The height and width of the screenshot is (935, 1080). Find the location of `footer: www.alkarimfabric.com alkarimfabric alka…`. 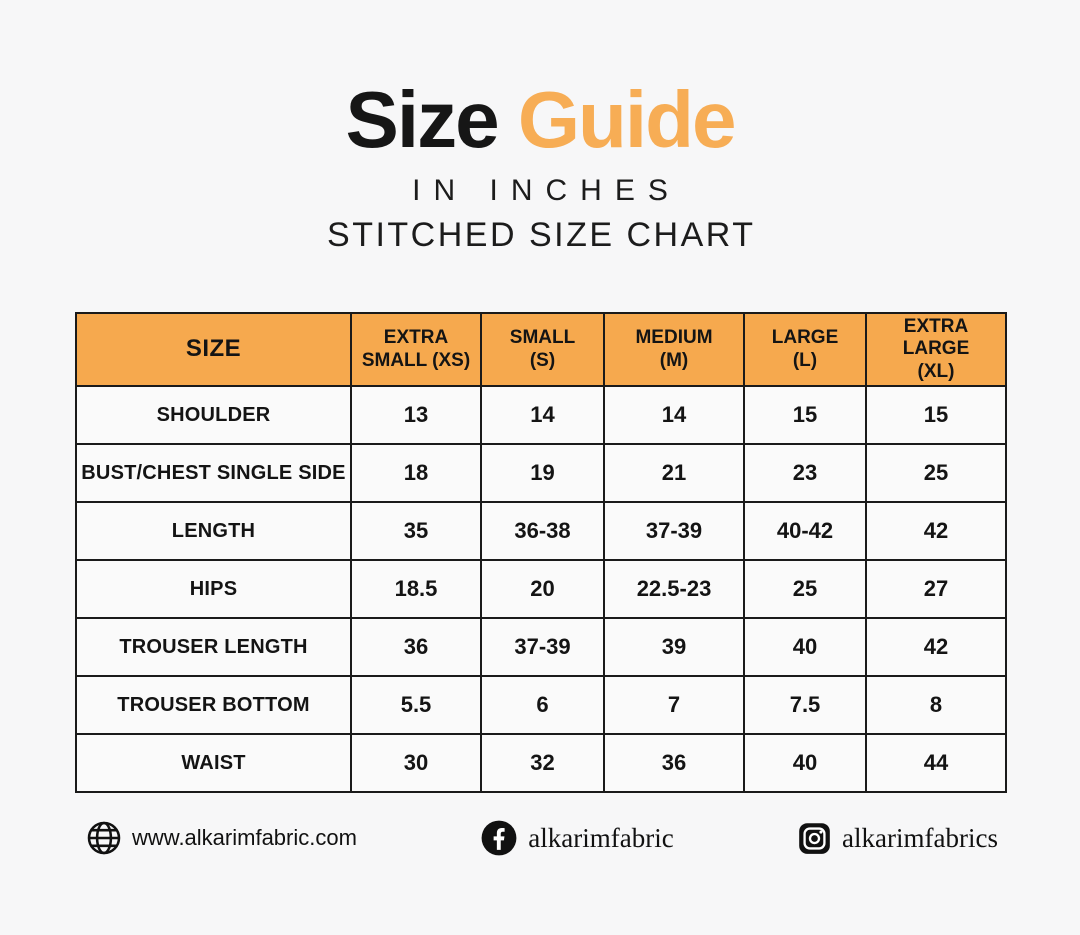

footer: www.alkarimfabric.com alkarimfabric alka… is located at coordinates (540, 838).